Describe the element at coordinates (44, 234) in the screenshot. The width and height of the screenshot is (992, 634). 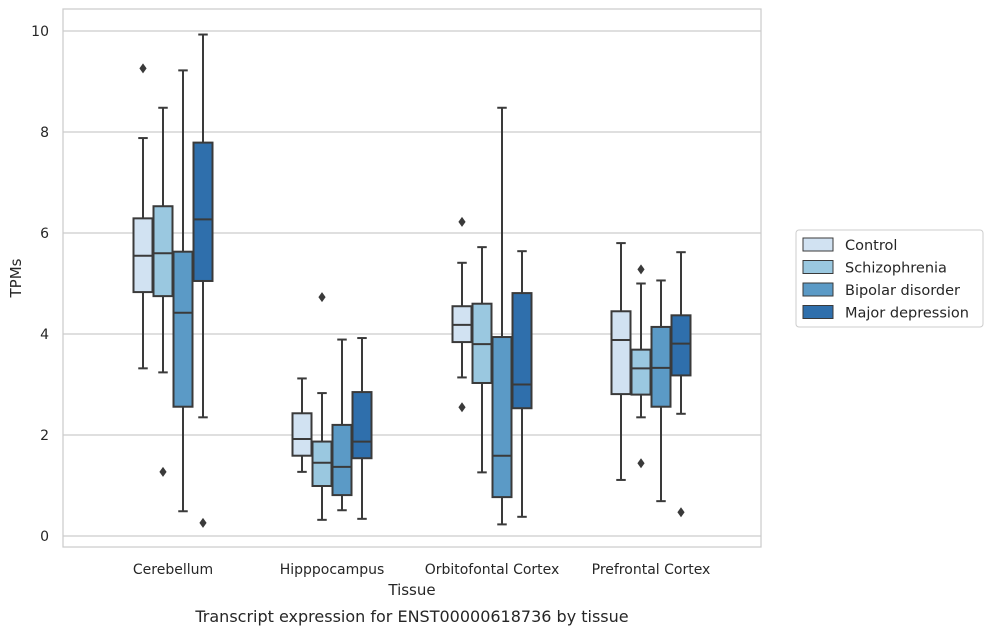
I see `y-tick-label: 6` at that location.